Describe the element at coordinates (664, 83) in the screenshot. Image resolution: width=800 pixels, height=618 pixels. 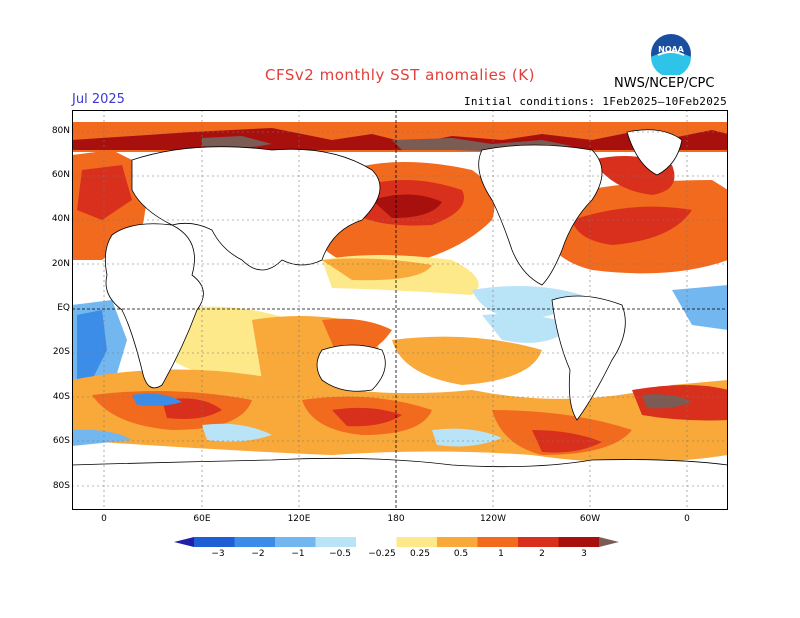
I see `org-label: NWS/NCEP/CPC` at that location.